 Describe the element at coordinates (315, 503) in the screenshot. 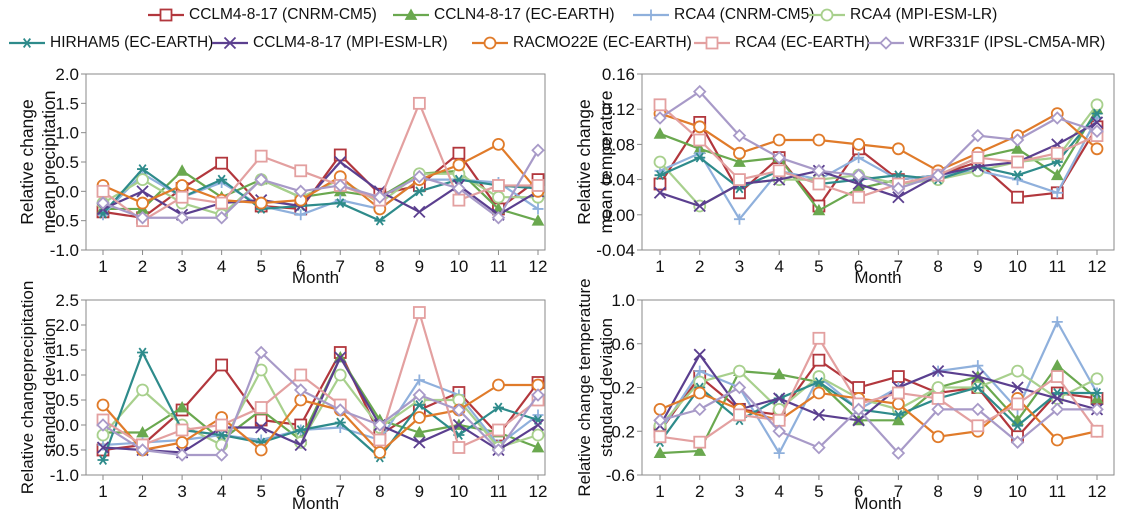

I see `x-axis-label: Month` at that location.